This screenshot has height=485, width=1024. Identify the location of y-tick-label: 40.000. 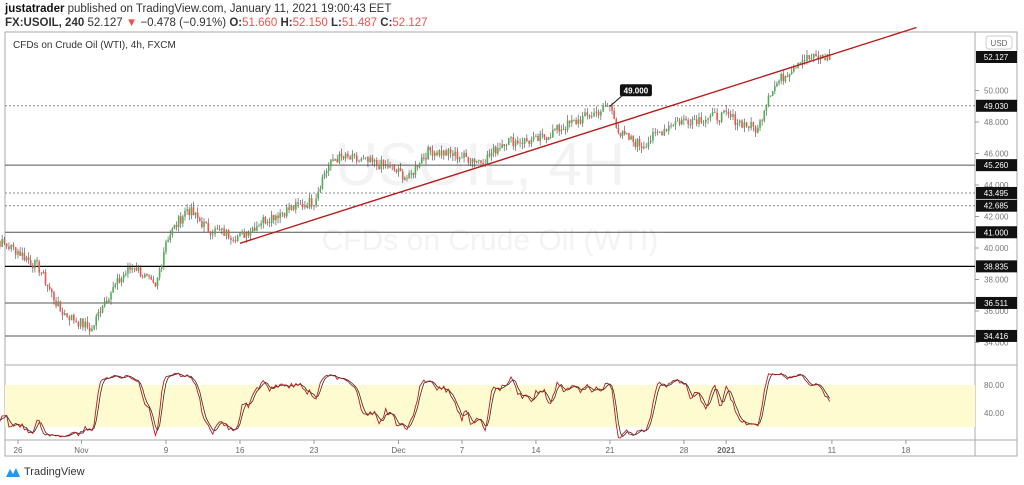
(996, 248).